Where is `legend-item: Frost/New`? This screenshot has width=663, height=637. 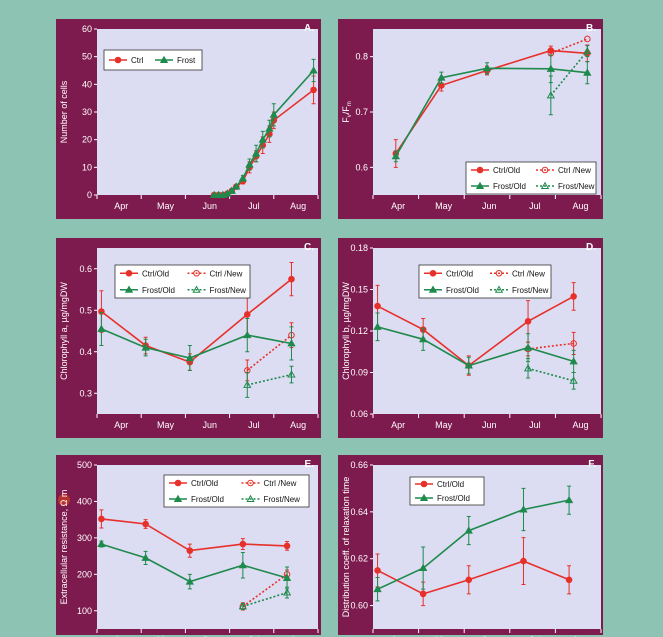 legend-item: Frost/New is located at coordinates (519, 290).